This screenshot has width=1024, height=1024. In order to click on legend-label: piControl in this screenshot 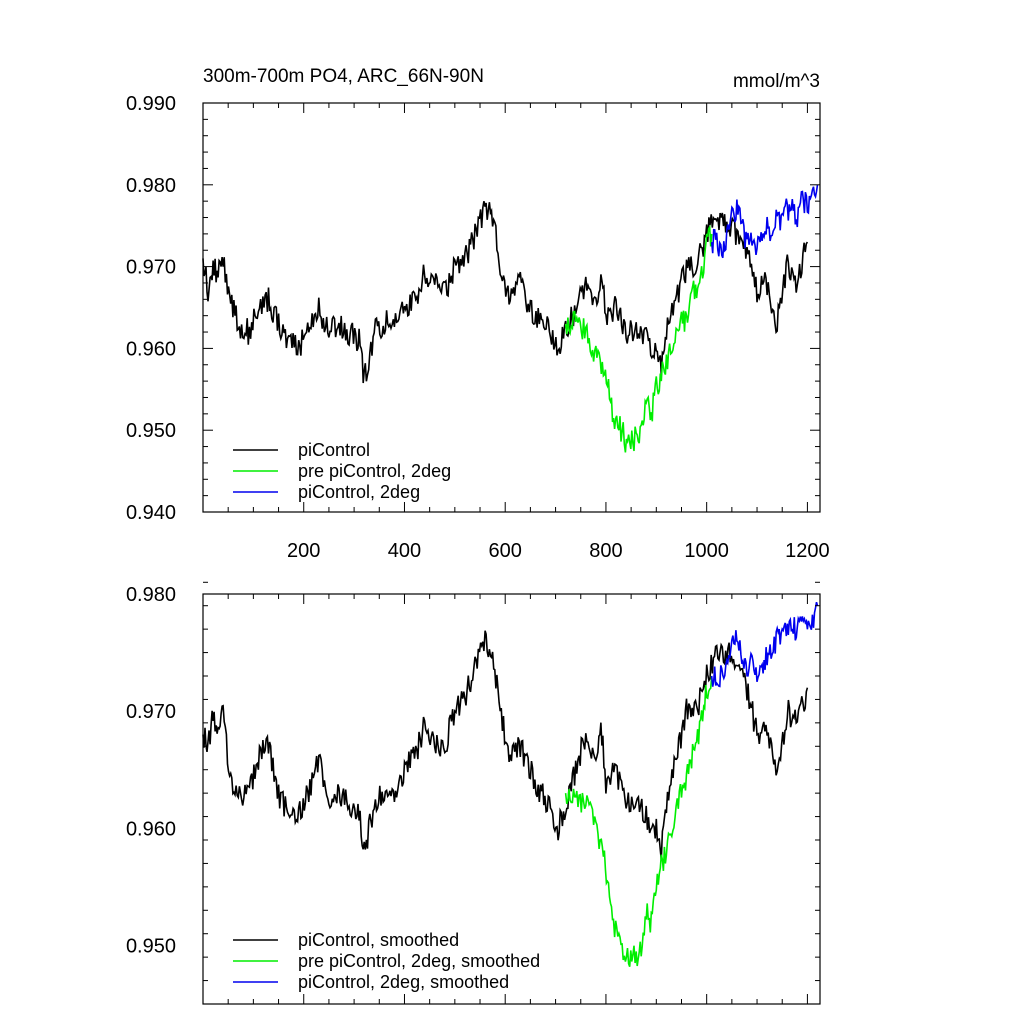, I will do `click(334, 450)`.